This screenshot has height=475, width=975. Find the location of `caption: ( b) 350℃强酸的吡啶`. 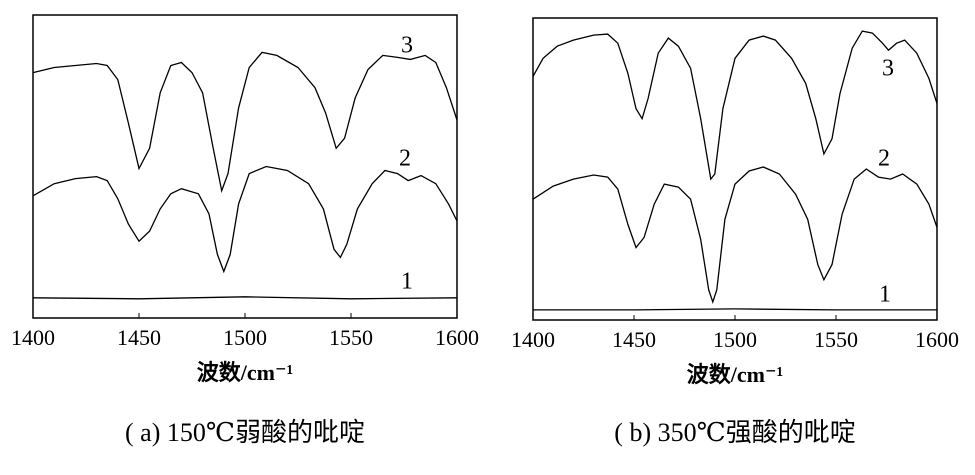

caption: ( b) 350℃强酸的吡啶 is located at coordinates (734, 432).